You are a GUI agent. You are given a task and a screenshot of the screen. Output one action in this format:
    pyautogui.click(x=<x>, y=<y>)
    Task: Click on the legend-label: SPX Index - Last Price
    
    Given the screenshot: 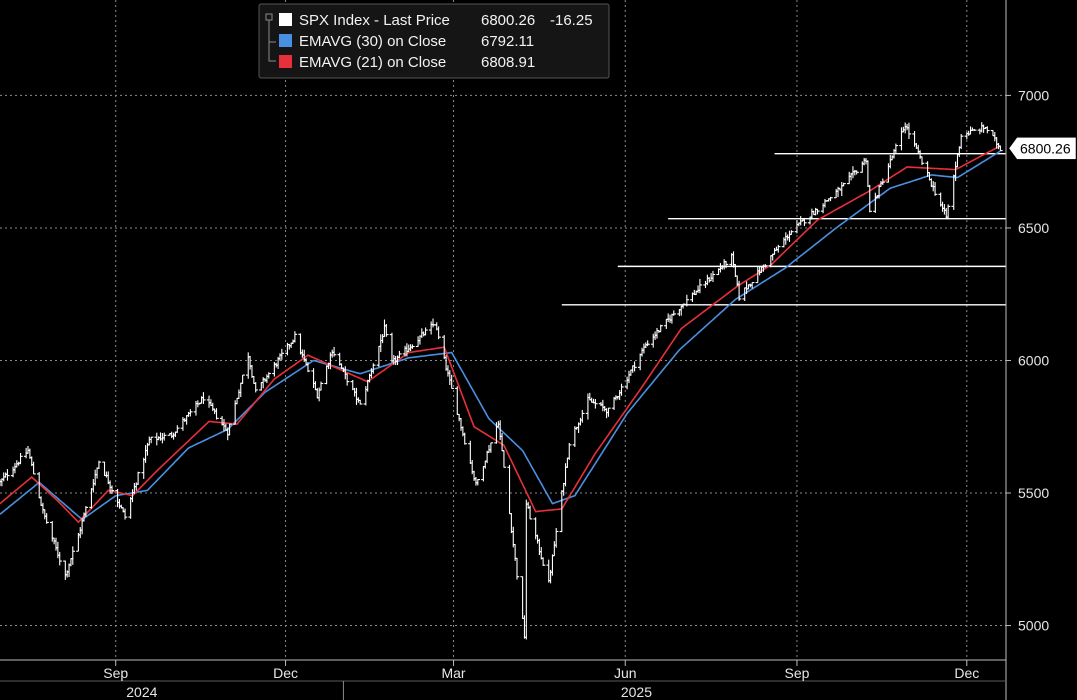 What is the action you would take?
    pyautogui.click(x=374, y=20)
    